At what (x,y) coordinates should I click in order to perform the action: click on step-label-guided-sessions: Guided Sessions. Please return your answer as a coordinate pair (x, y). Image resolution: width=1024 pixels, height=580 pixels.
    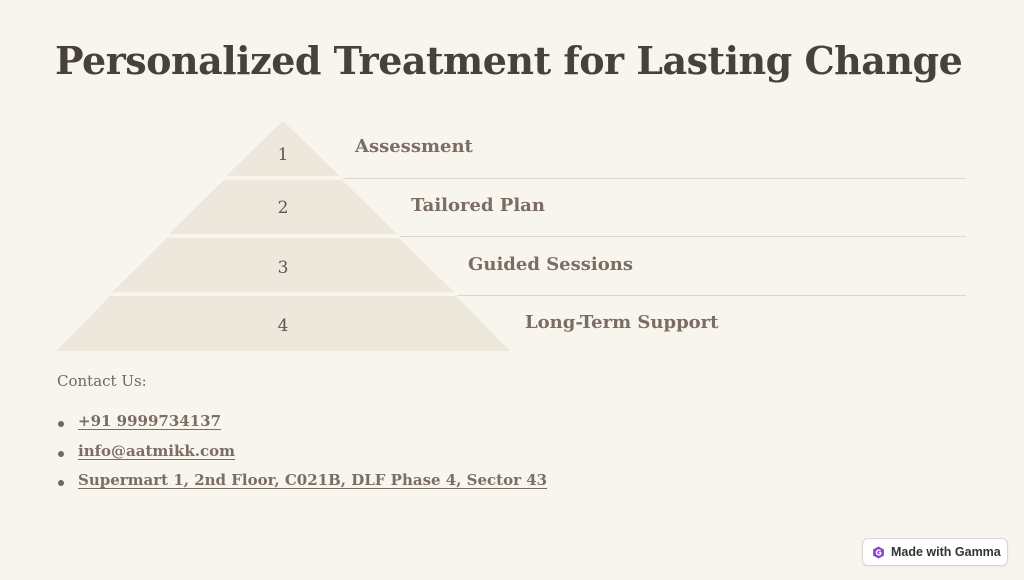
    Looking at the image, I should click on (550, 264).